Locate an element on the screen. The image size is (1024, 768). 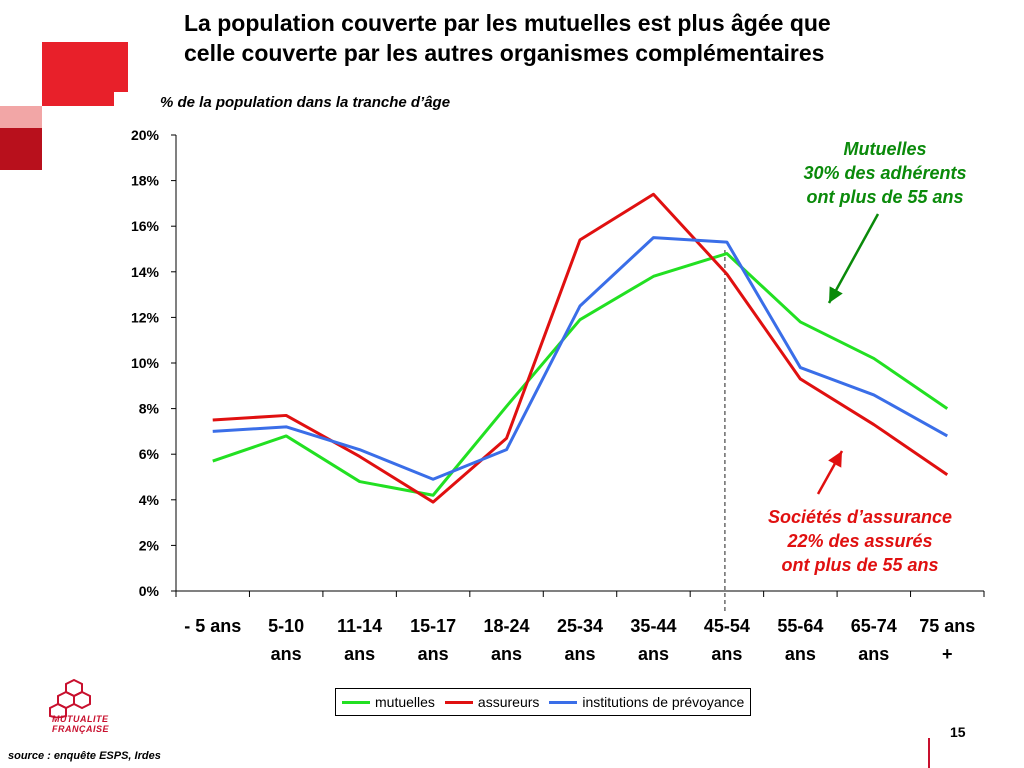
x-tick-label-line: 11-14 is located at coordinates (359, 626).